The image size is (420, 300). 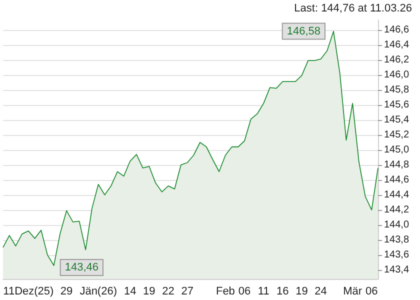 I want to click on annotation: 143,46, so click(x=81, y=267).